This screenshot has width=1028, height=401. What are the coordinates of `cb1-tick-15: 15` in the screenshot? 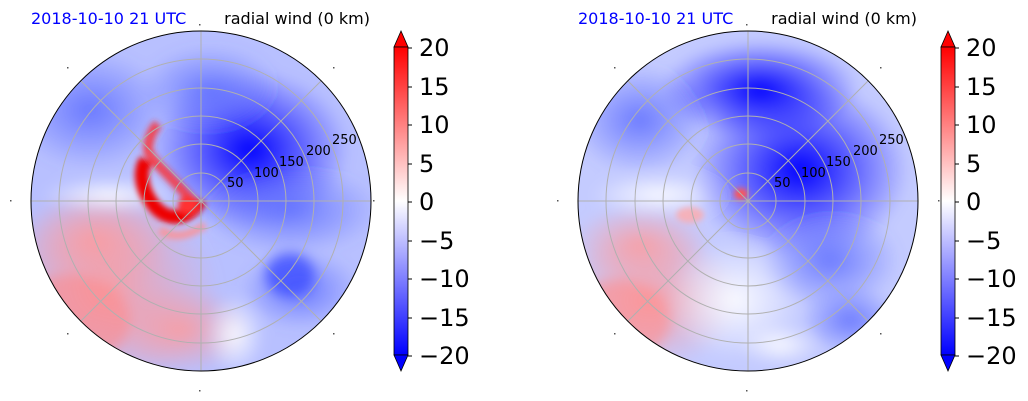 It's located at (434, 87).